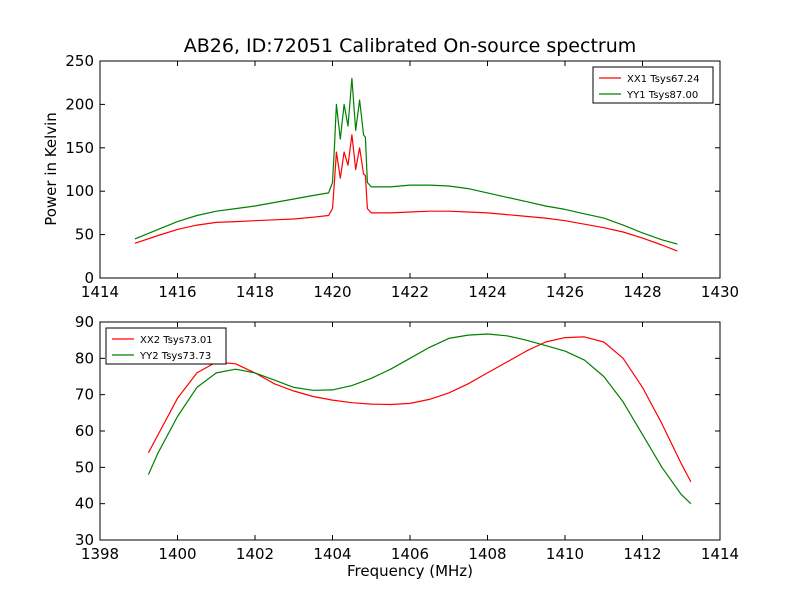 The height and width of the screenshot is (600, 800). I want to click on legend: XX2 Tsys73.01 YY2 Tsys73.73, so click(166, 346).